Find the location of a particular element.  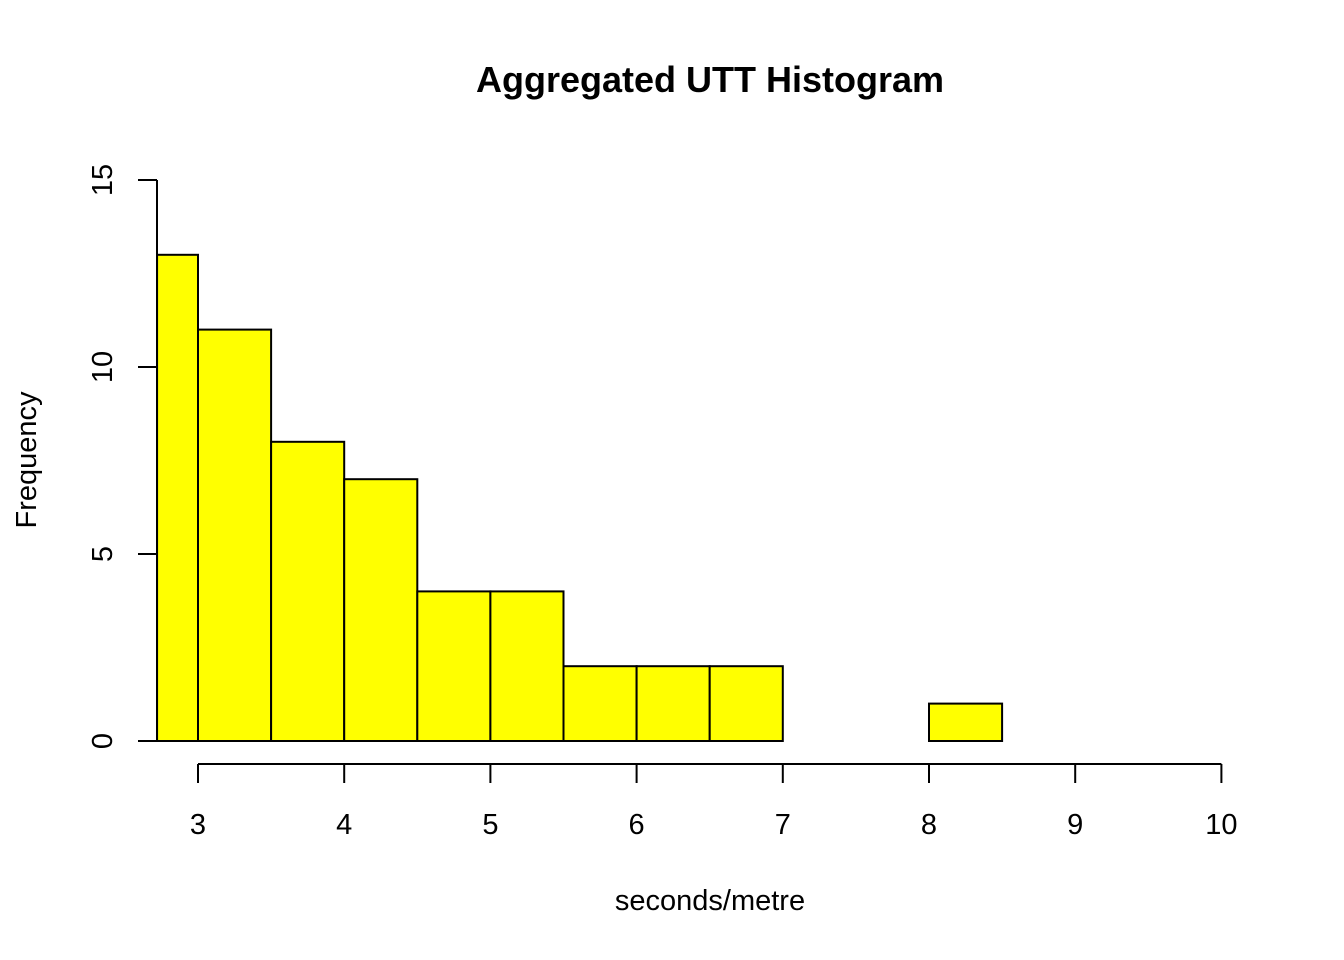

x-tick-label: 8 is located at coordinates (929, 825).